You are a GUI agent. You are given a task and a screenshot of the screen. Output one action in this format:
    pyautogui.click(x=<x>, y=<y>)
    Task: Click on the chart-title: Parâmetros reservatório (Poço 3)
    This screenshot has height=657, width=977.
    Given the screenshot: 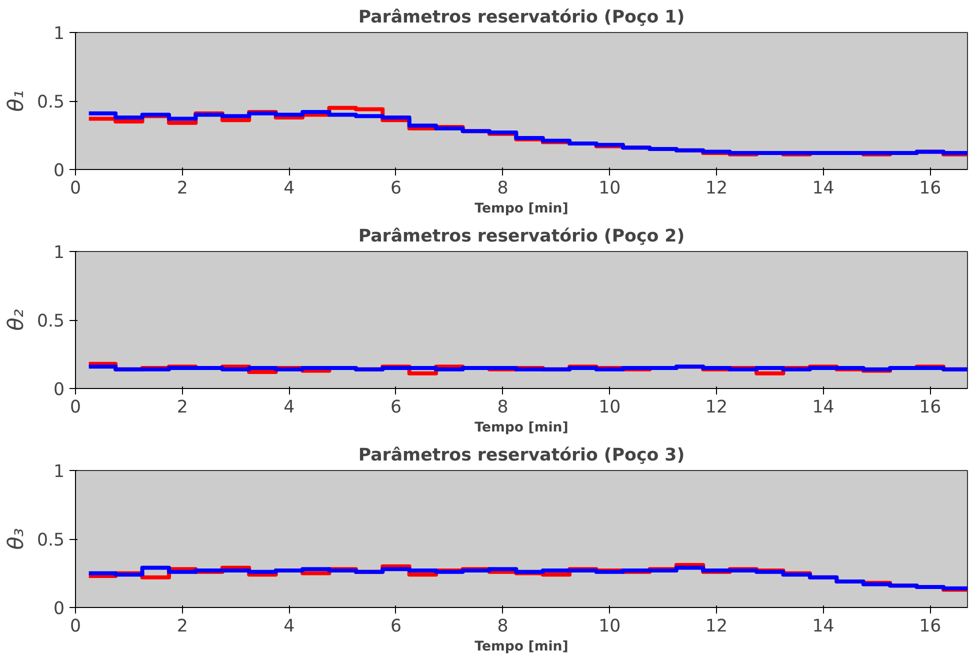 What is the action you would take?
    pyautogui.click(x=521, y=456)
    